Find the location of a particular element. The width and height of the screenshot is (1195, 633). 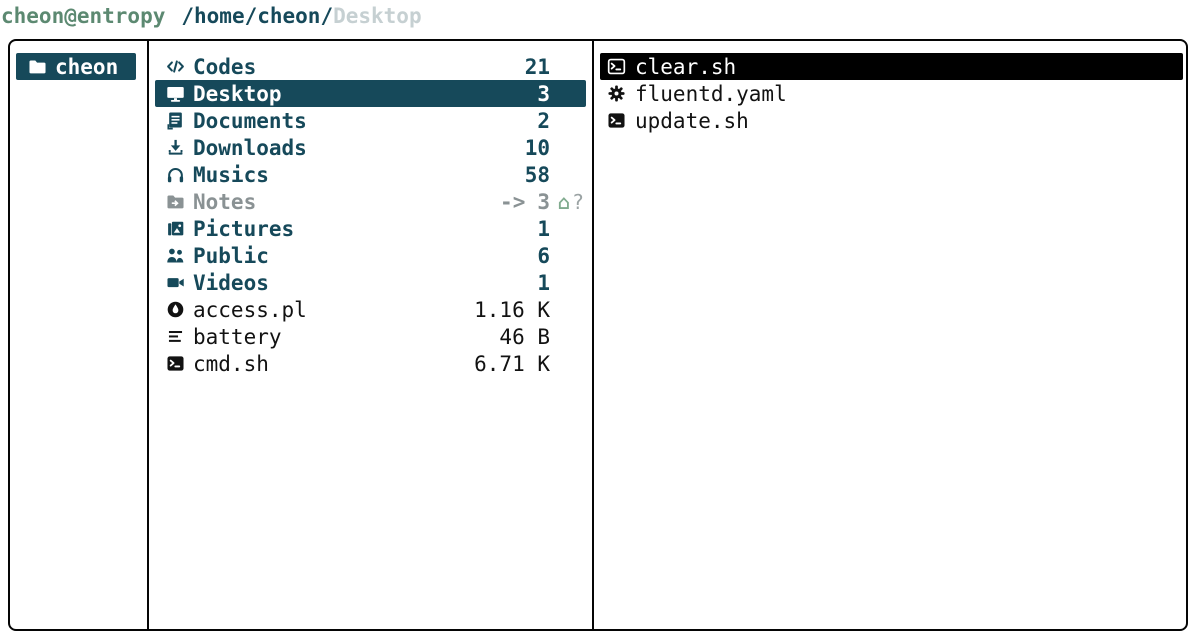

dir-row-public: Public 6 is located at coordinates (370, 255).